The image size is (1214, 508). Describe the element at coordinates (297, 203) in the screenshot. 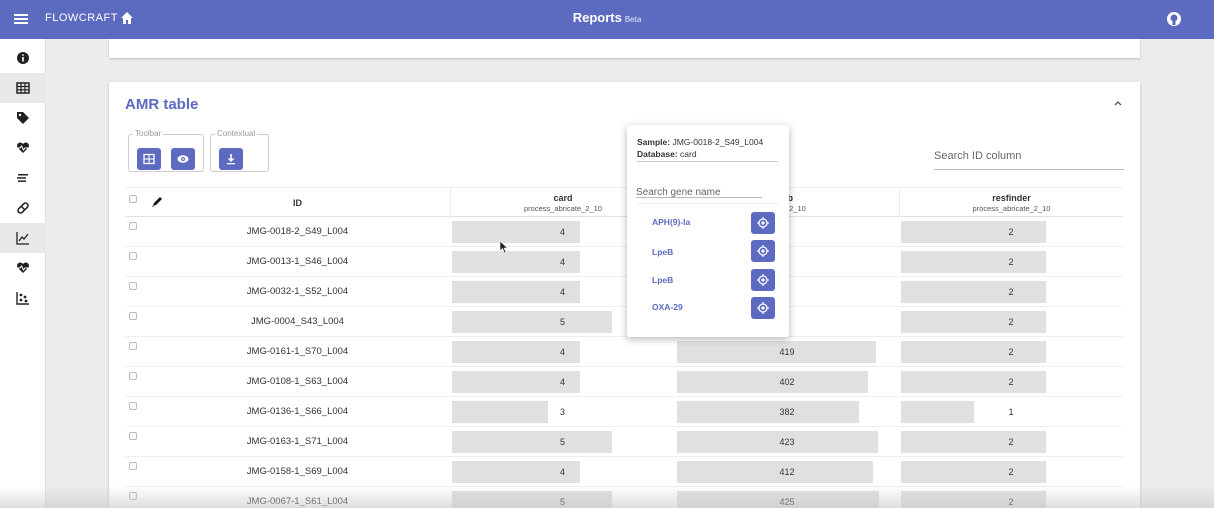

I see `col-header-id: ID` at that location.